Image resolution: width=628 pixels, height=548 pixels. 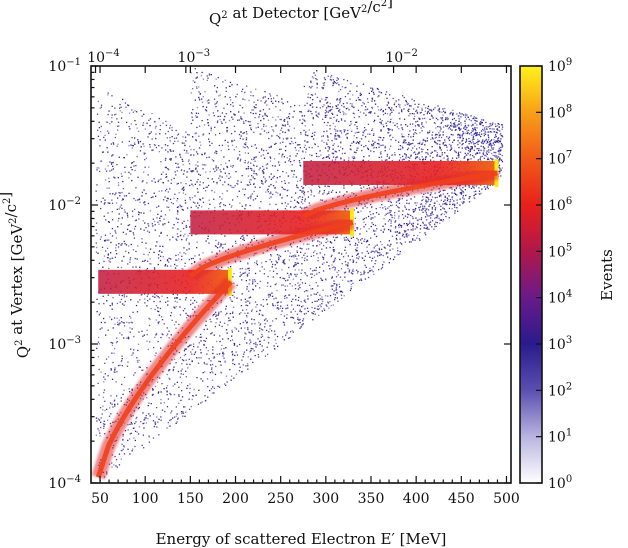 I want to click on x-tick-label: 50, so click(x=100, y=499).